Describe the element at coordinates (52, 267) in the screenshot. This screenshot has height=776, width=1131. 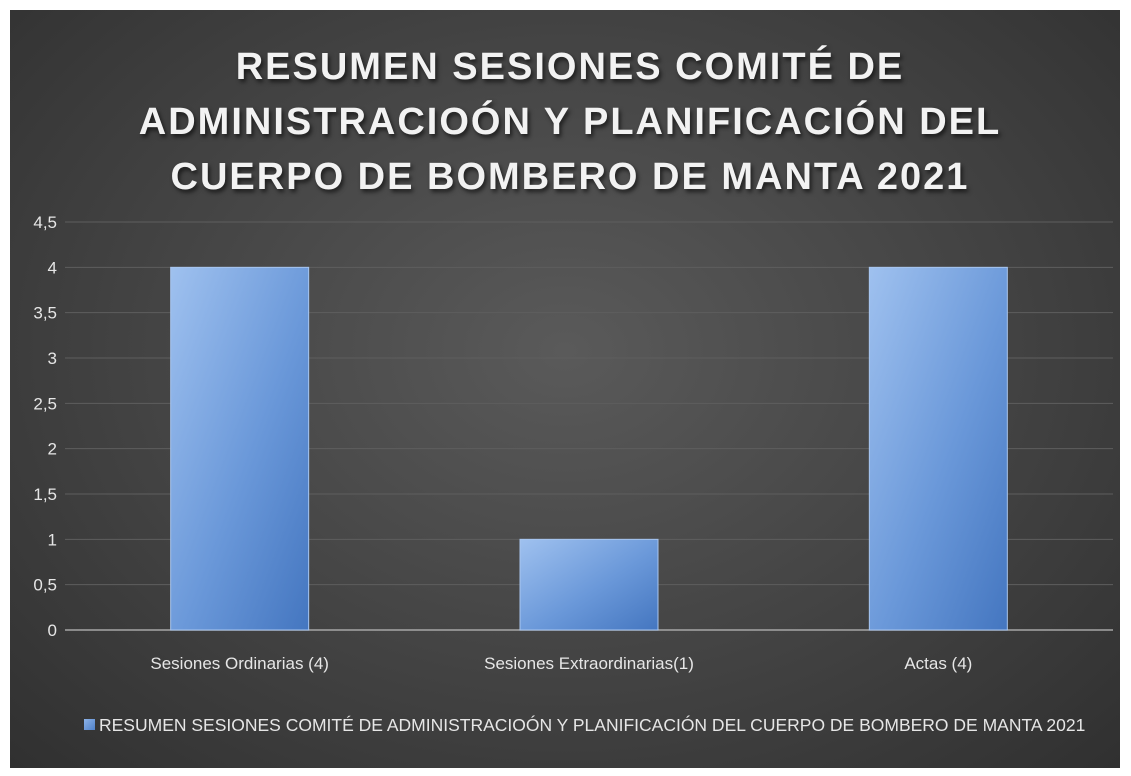
I see `y-tick-label: 4` at that location.